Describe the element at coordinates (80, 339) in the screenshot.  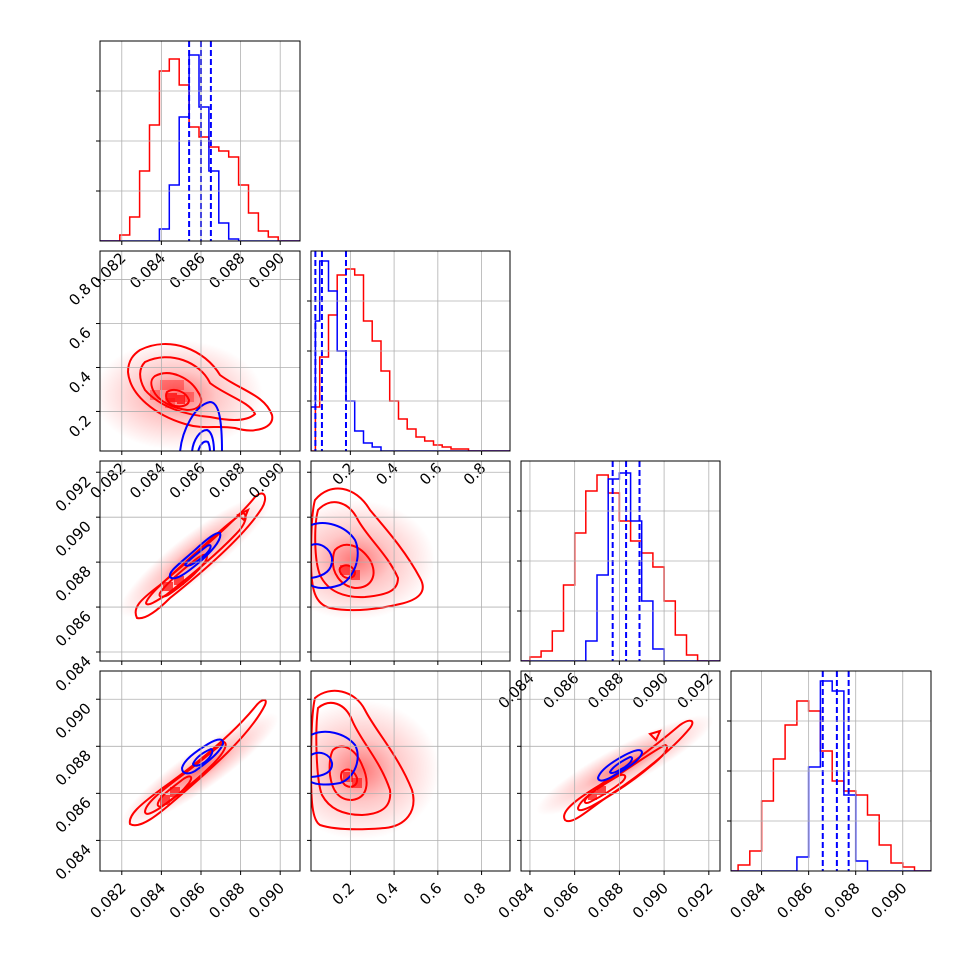
I see `scatter-2-1-y-tick-label: 0.6` at that location.